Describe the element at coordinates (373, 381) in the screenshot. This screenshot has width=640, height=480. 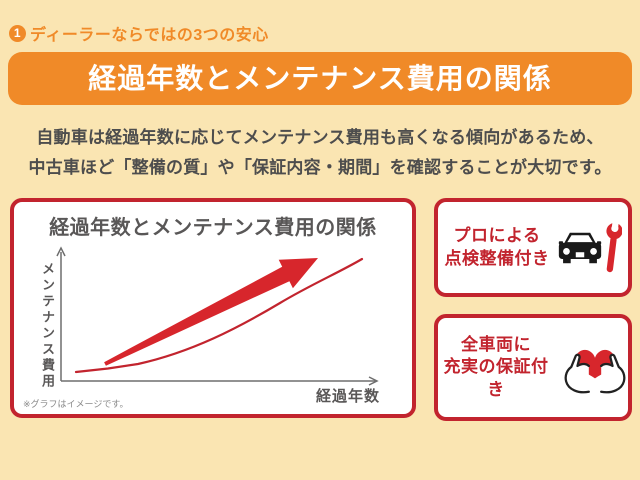
I see `x-axis-arrowhead-icon` at that location.